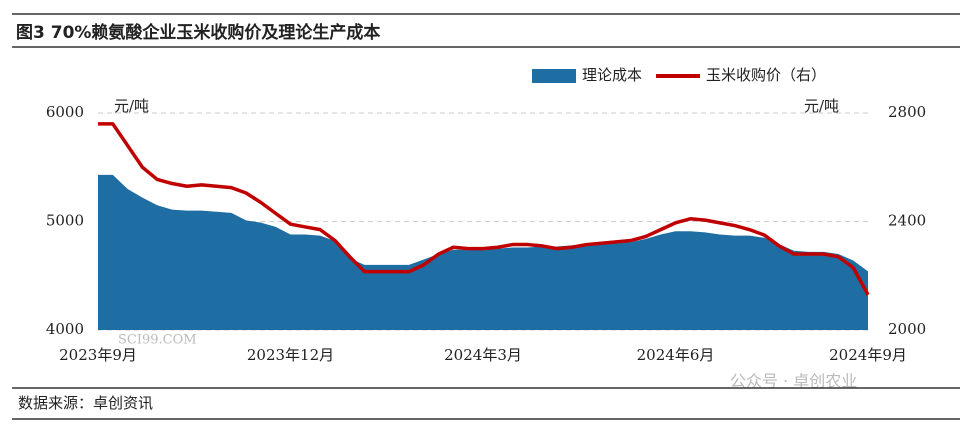 The image size is (972, 430). What do you see at coordinates (793, 381) in the screenshot?
I see `watermark: 公众号 · 卓创农业` at bounding box center [793, 381].